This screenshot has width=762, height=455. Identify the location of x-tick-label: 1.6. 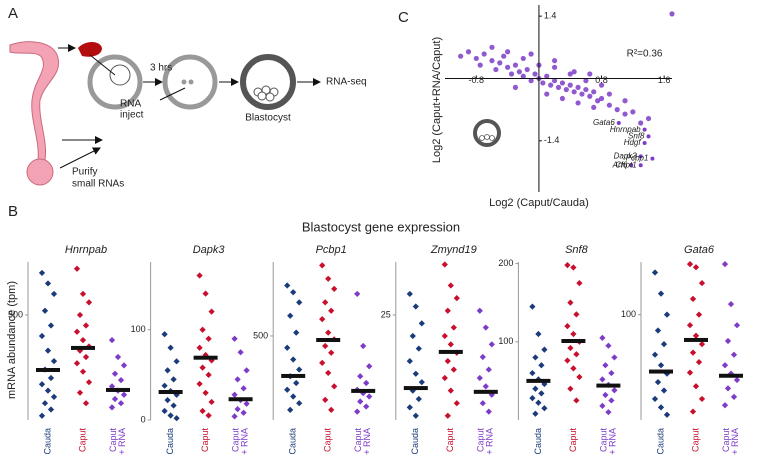
(664, 80).